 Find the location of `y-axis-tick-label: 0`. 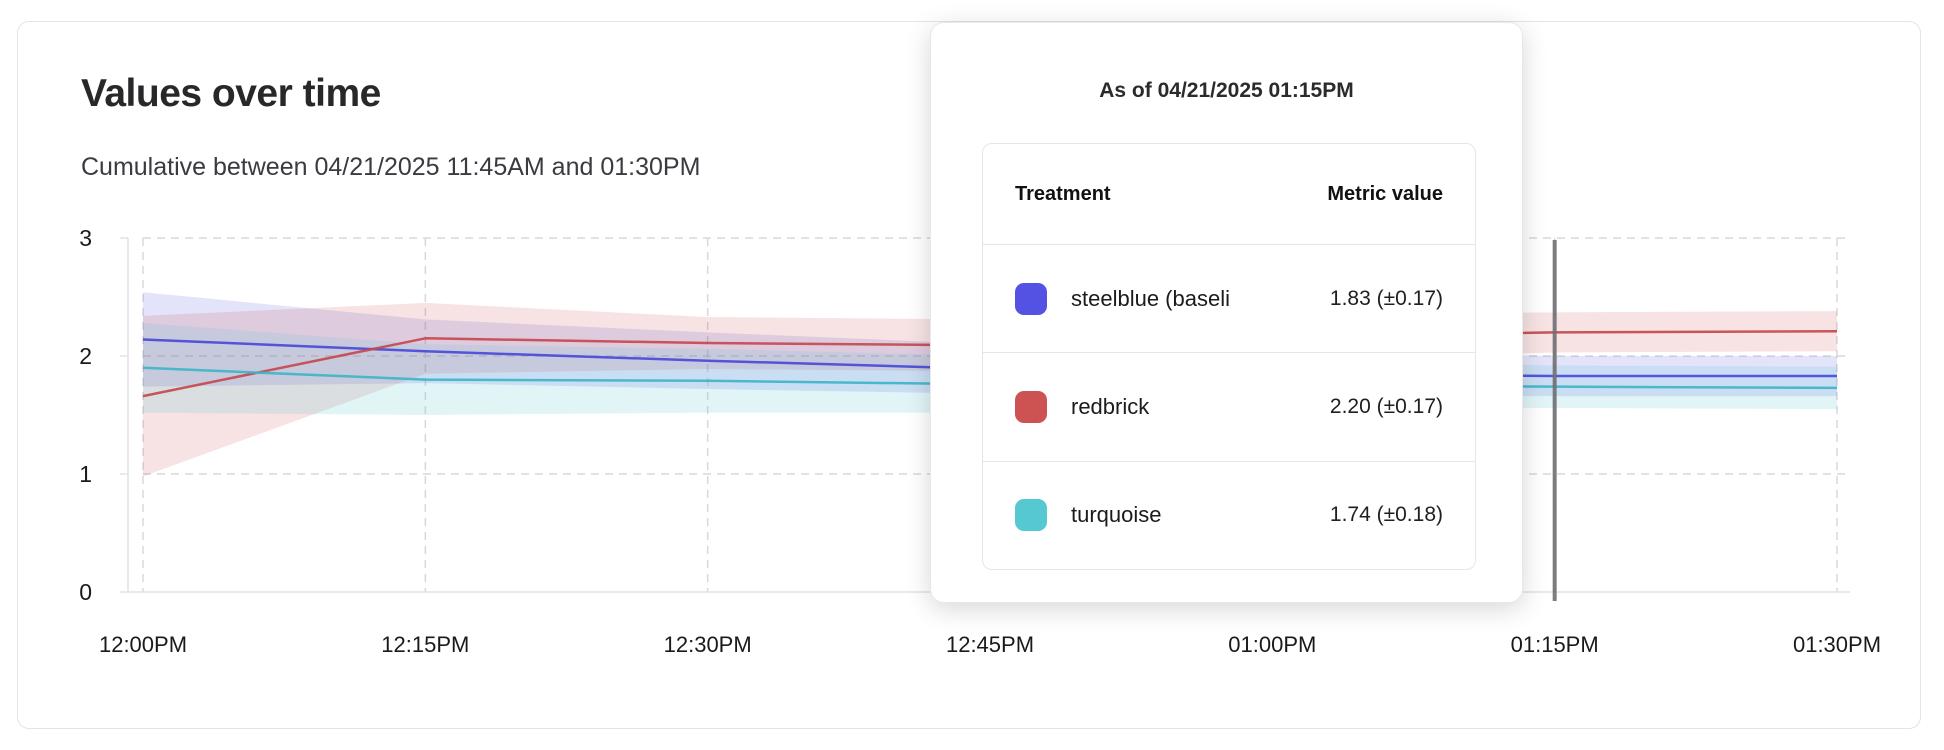

y-axis-tick-label: 0 is located at coordinates (85, 592).